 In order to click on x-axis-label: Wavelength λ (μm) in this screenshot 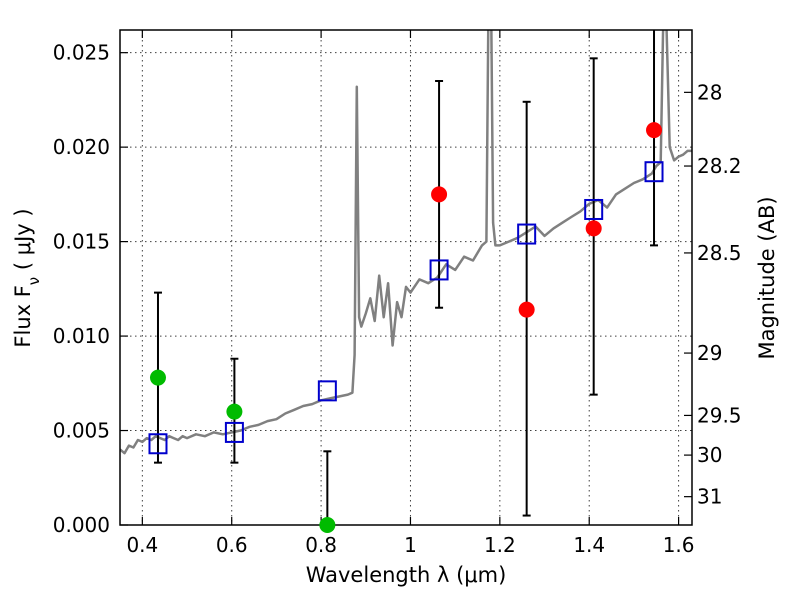, I will do `click(406, 575)`.